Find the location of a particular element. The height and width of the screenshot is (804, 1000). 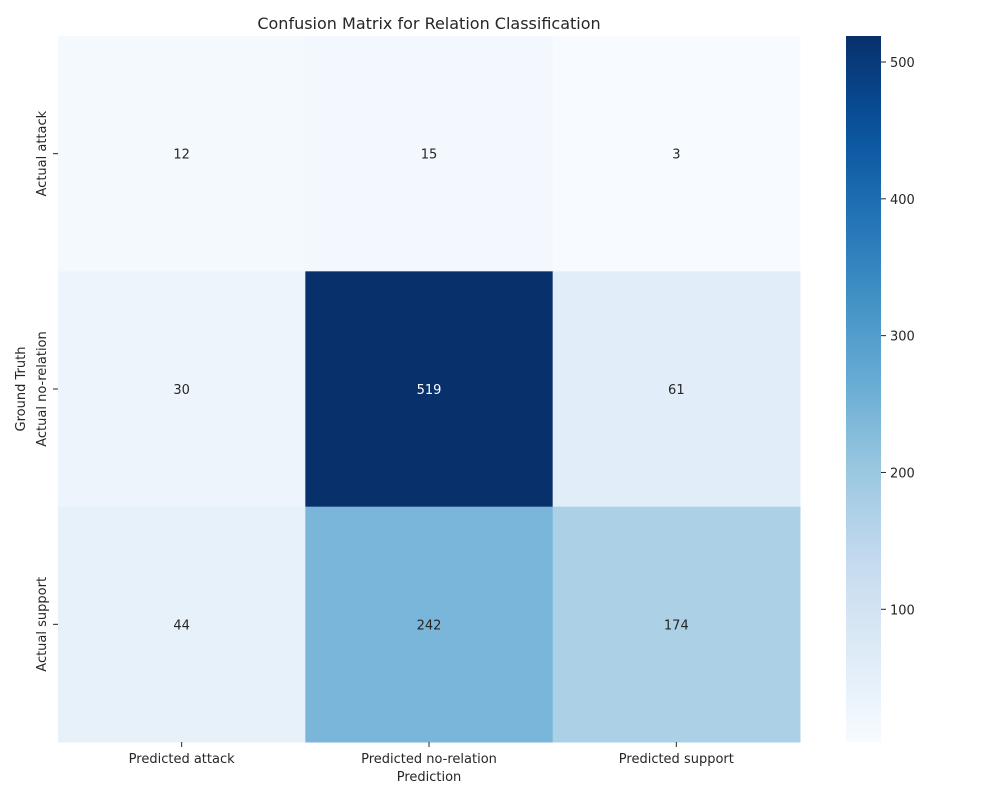

cell-value-label: 44 is located at coordinates (181, 625).